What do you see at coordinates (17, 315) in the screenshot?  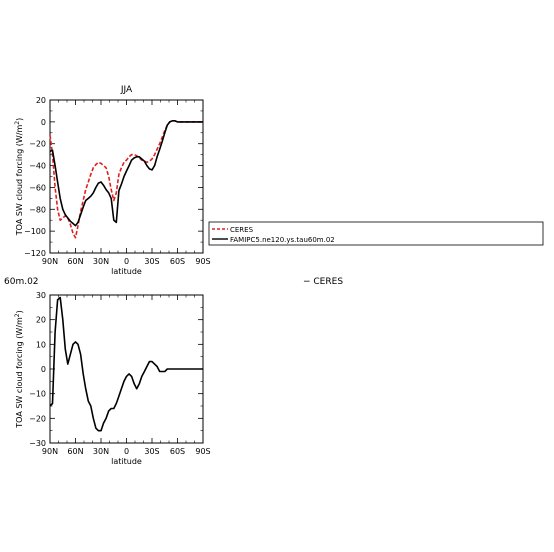 I see `panel-2-ylabel-sup: 2` at bounding box center [17, 315].